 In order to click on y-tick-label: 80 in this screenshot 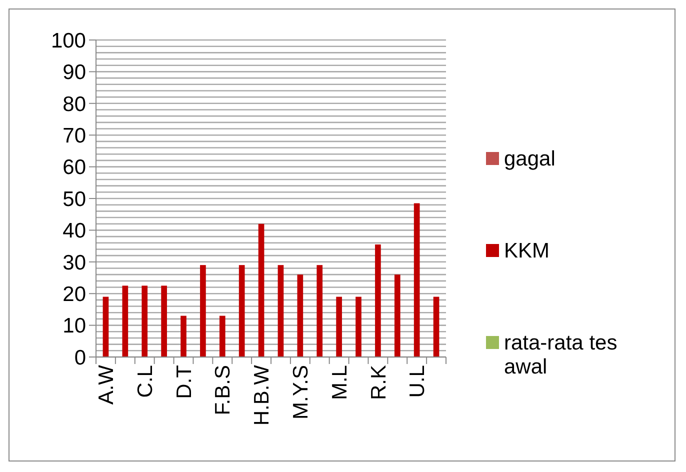, I will do `click(74, 104)`.